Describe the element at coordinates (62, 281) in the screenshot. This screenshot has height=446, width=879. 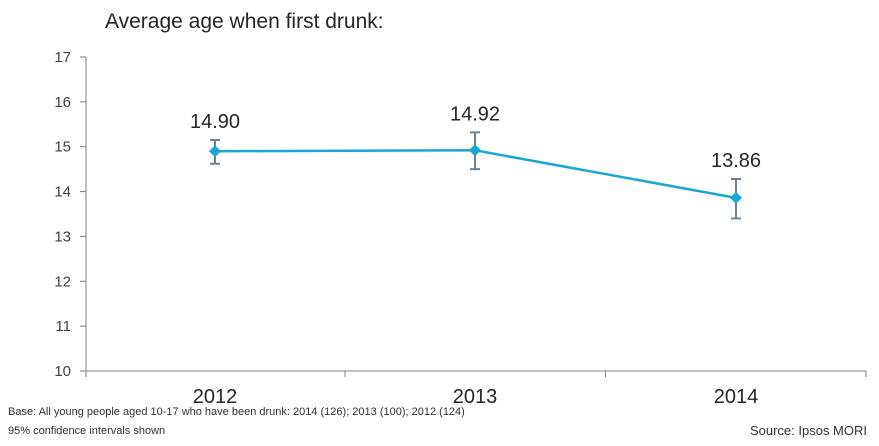
I see `y-tick-label: 12` at that location.